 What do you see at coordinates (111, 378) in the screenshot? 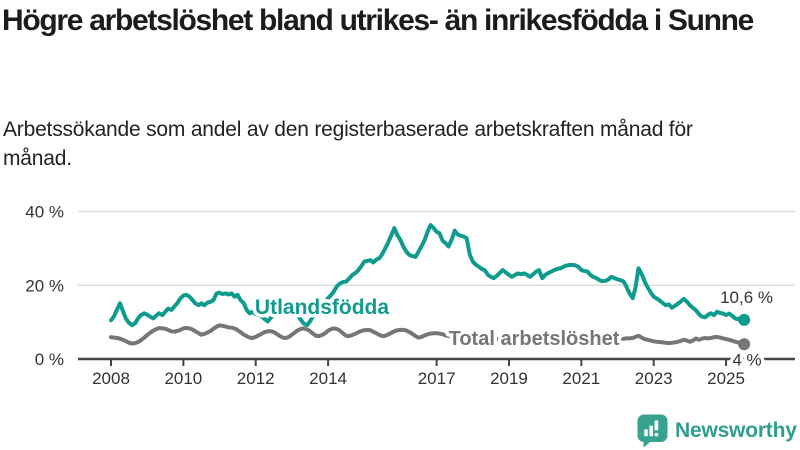
I see `x-tick-label-2008: 2008` at bounding box center [111, 378].